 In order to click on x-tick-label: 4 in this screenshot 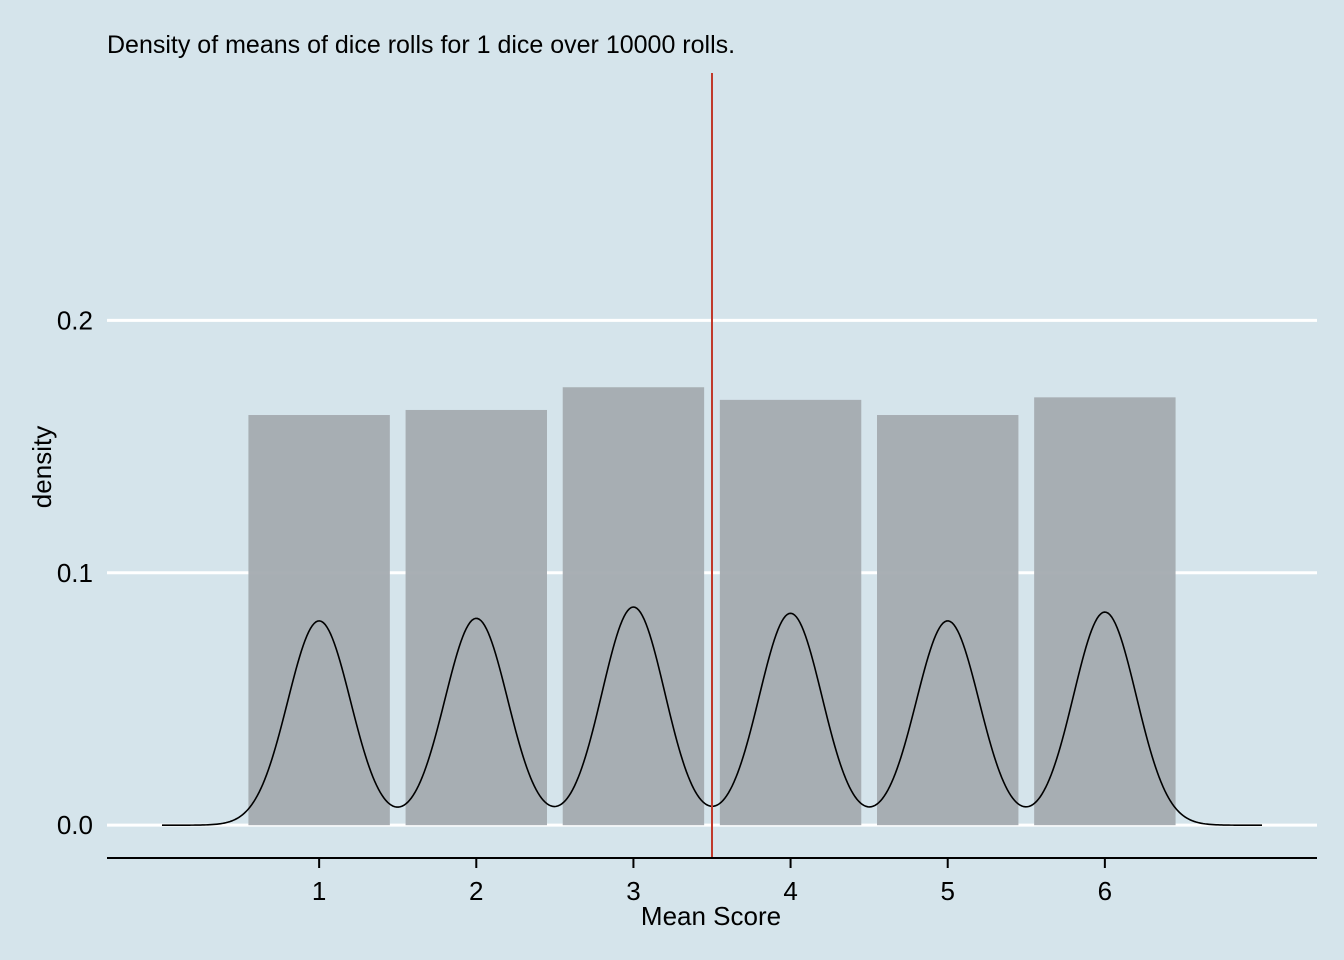, I will do `click(790, 891)`.